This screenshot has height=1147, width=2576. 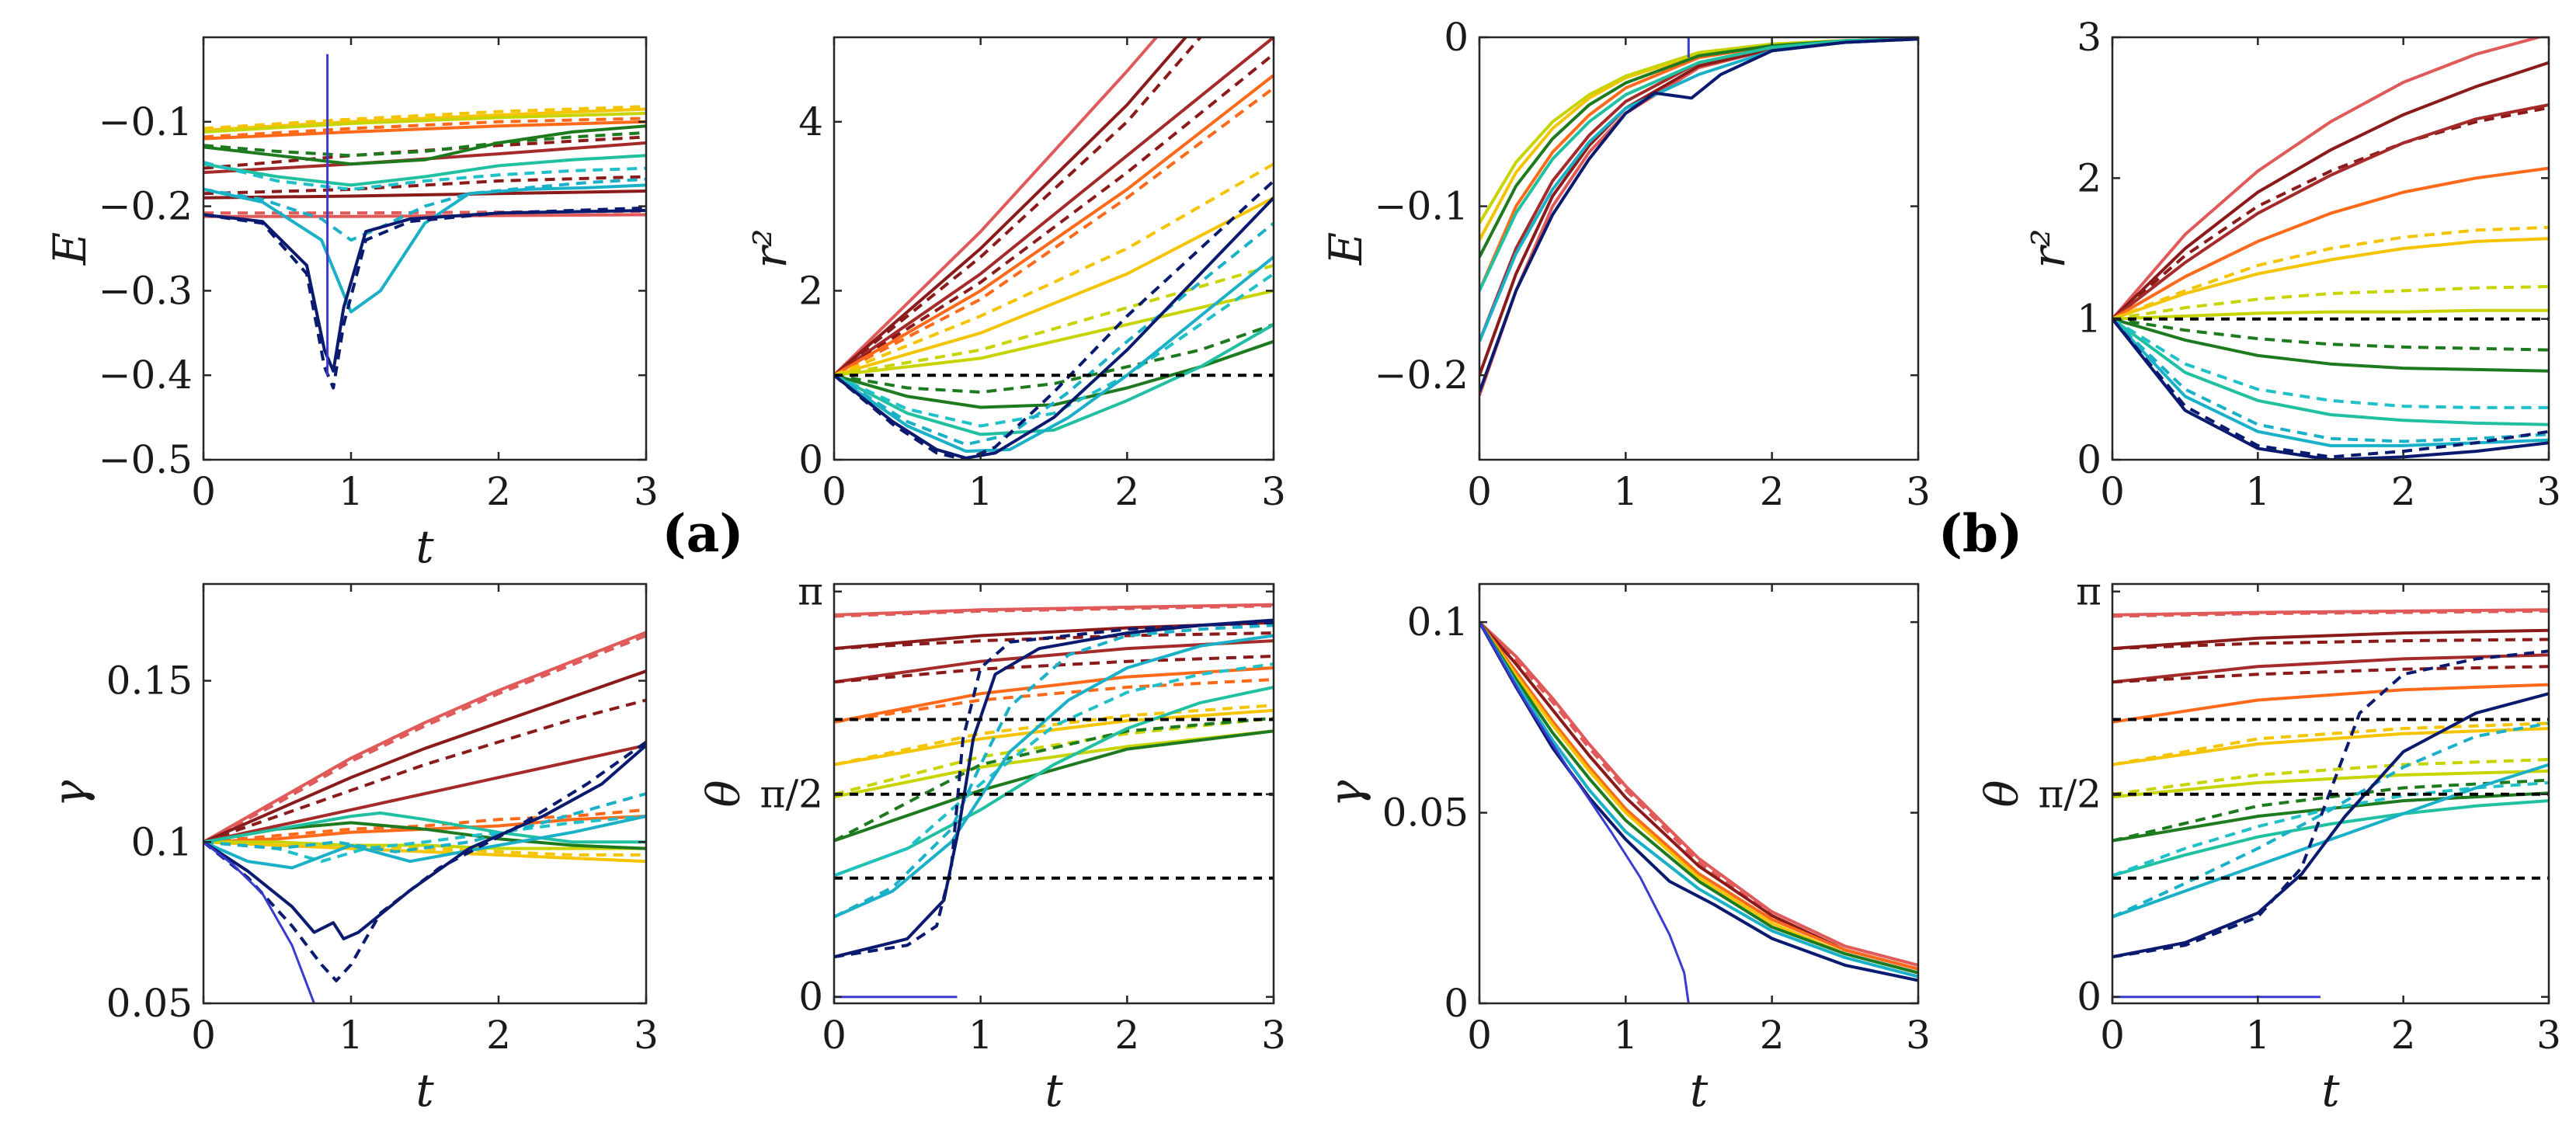 I want to click on series-s3, so click(x=2330, y=668).